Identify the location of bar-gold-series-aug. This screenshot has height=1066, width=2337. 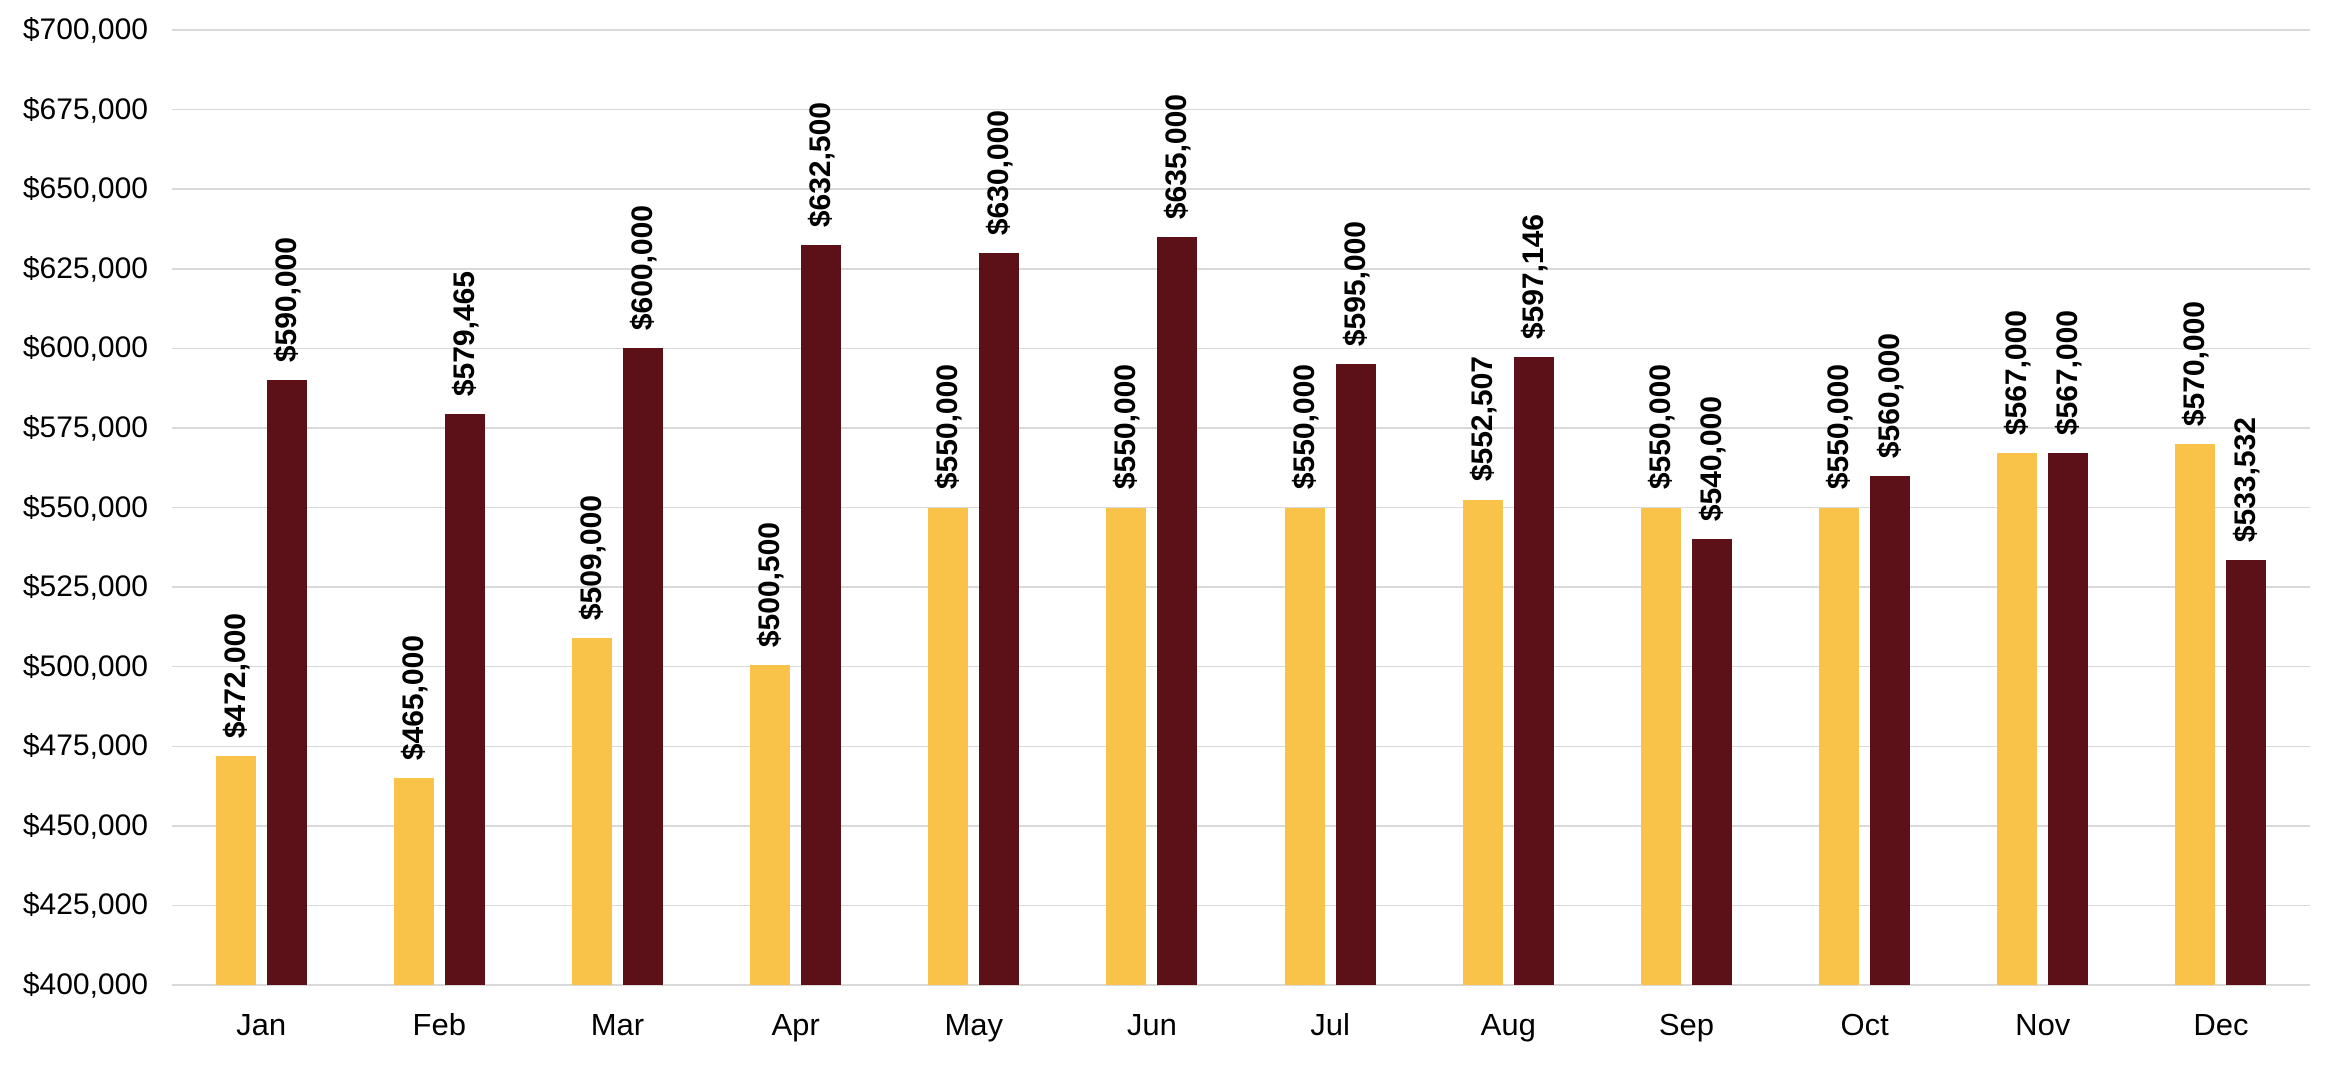
(1482, 742).